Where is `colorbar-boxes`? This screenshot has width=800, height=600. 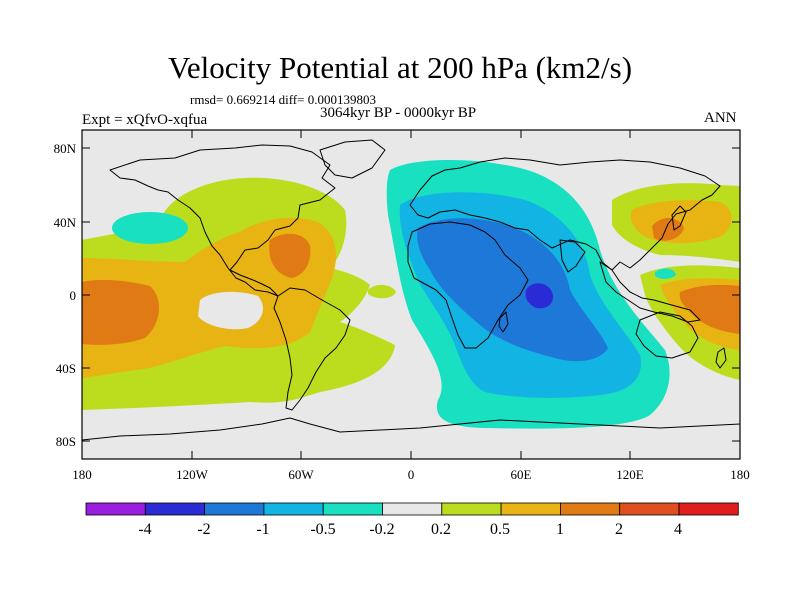
colorbar-boxes is located at coordinates (412, 509).